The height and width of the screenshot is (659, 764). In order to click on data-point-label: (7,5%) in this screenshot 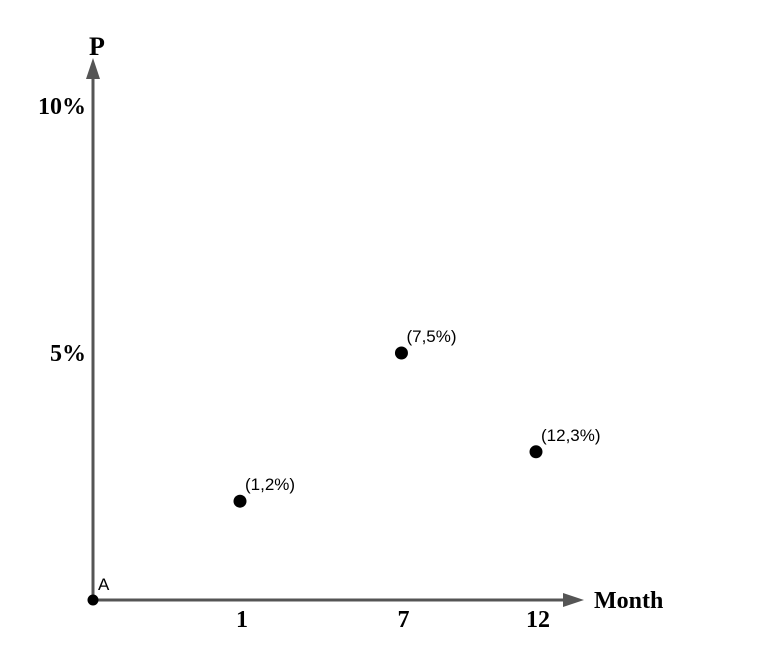, I will do `click(431, 336)`.